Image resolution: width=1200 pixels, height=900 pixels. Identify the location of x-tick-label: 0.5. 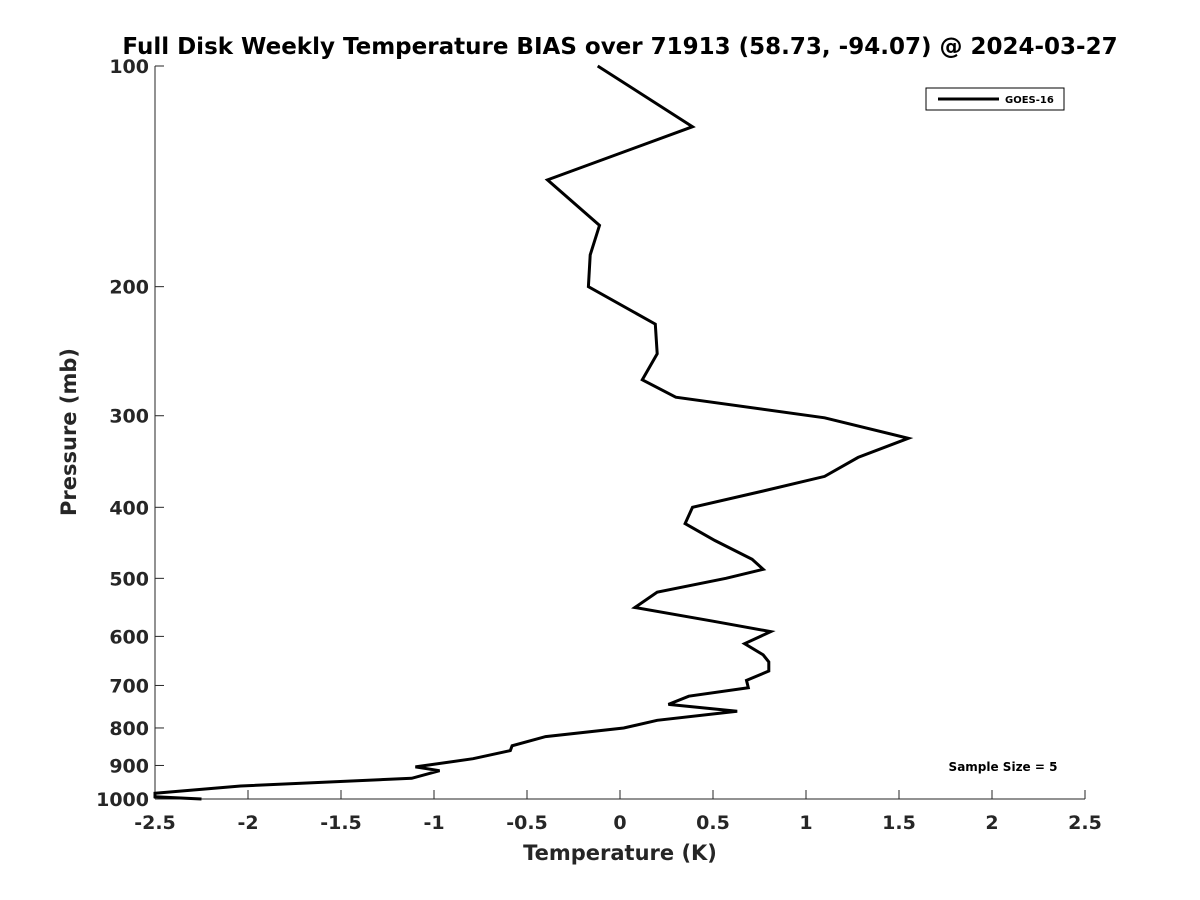
(713, 823).